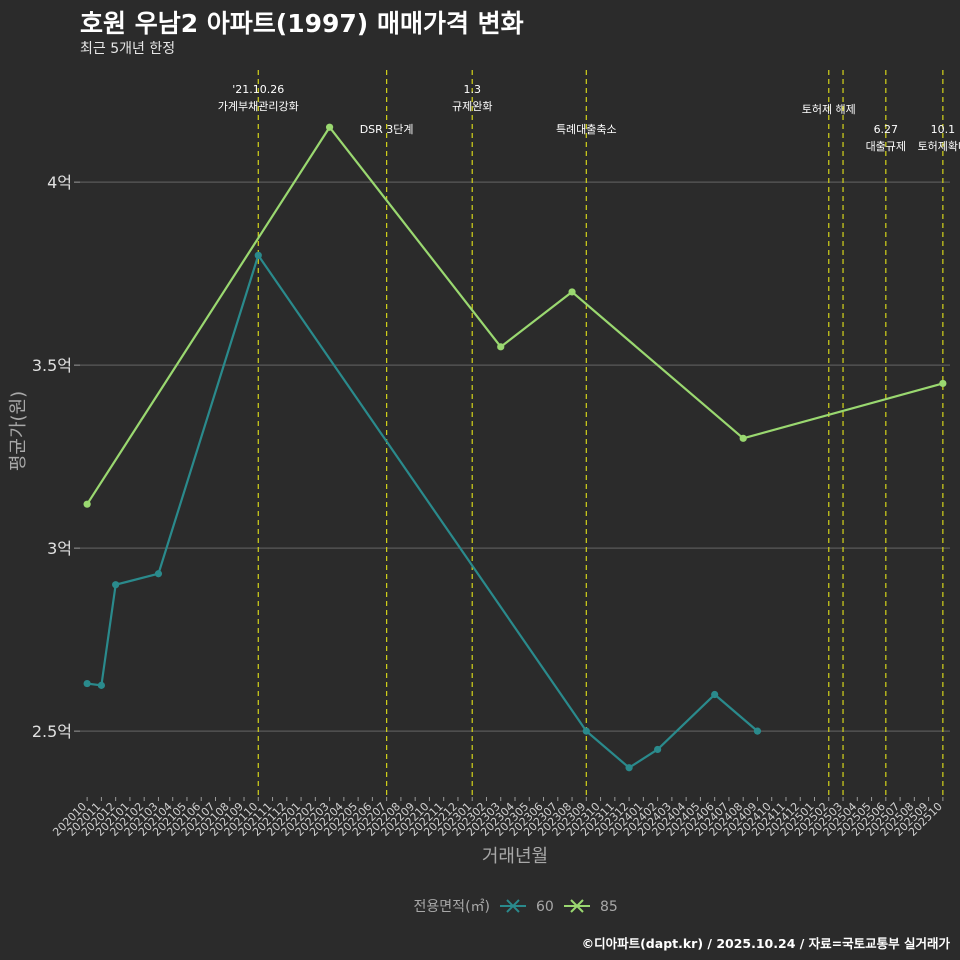 Image resolution: width=960 pixels, height=960 pixels. Describe the element at coordinates (886, 129) in the screenshot. I see `event-label: 6.27` at that location.